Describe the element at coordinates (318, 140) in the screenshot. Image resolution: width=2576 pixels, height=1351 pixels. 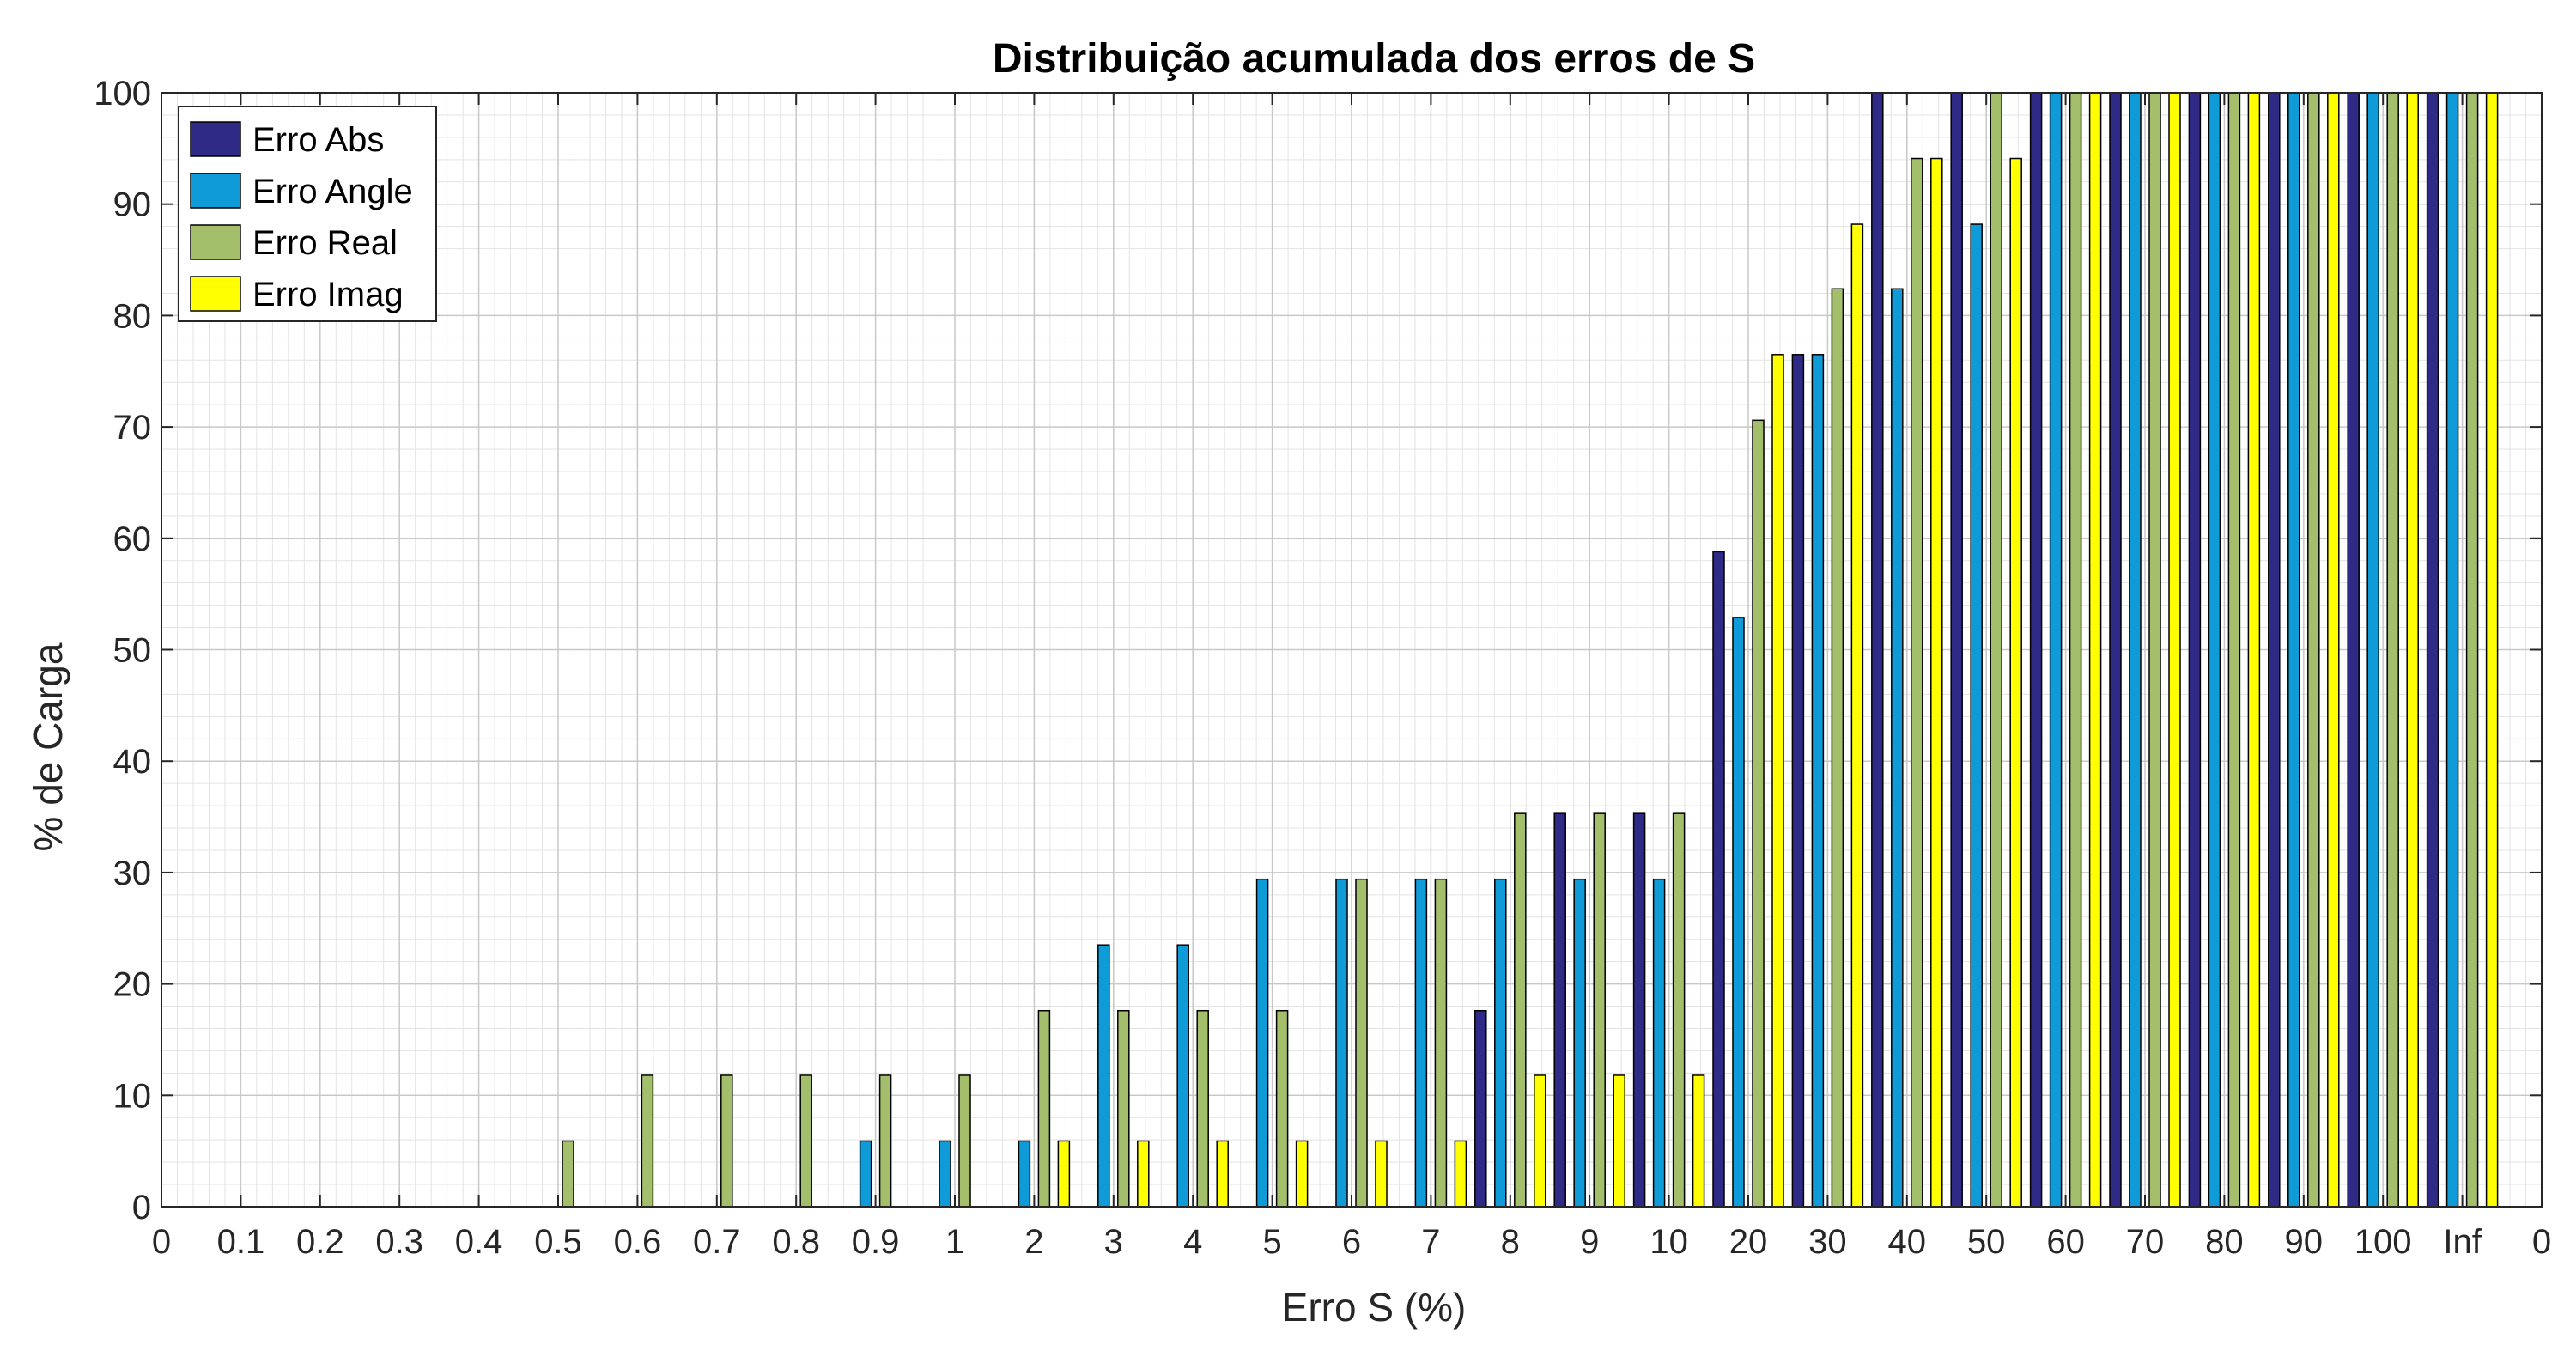
I see `legend-label: Erro Abs` at that location.